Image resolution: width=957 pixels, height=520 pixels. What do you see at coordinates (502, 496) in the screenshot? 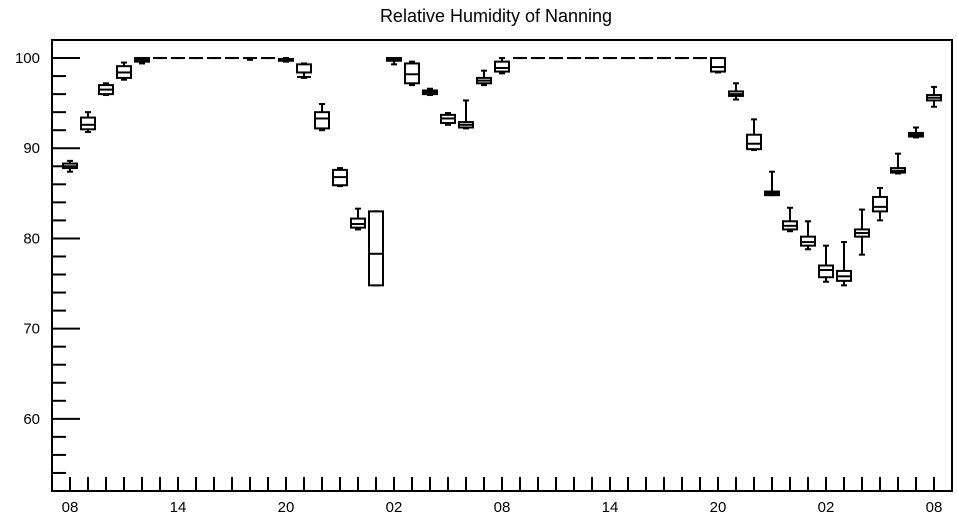
I see `x-axis: 08 14 20 02 08 14 20 02 08` at bounding box center [502, 496].